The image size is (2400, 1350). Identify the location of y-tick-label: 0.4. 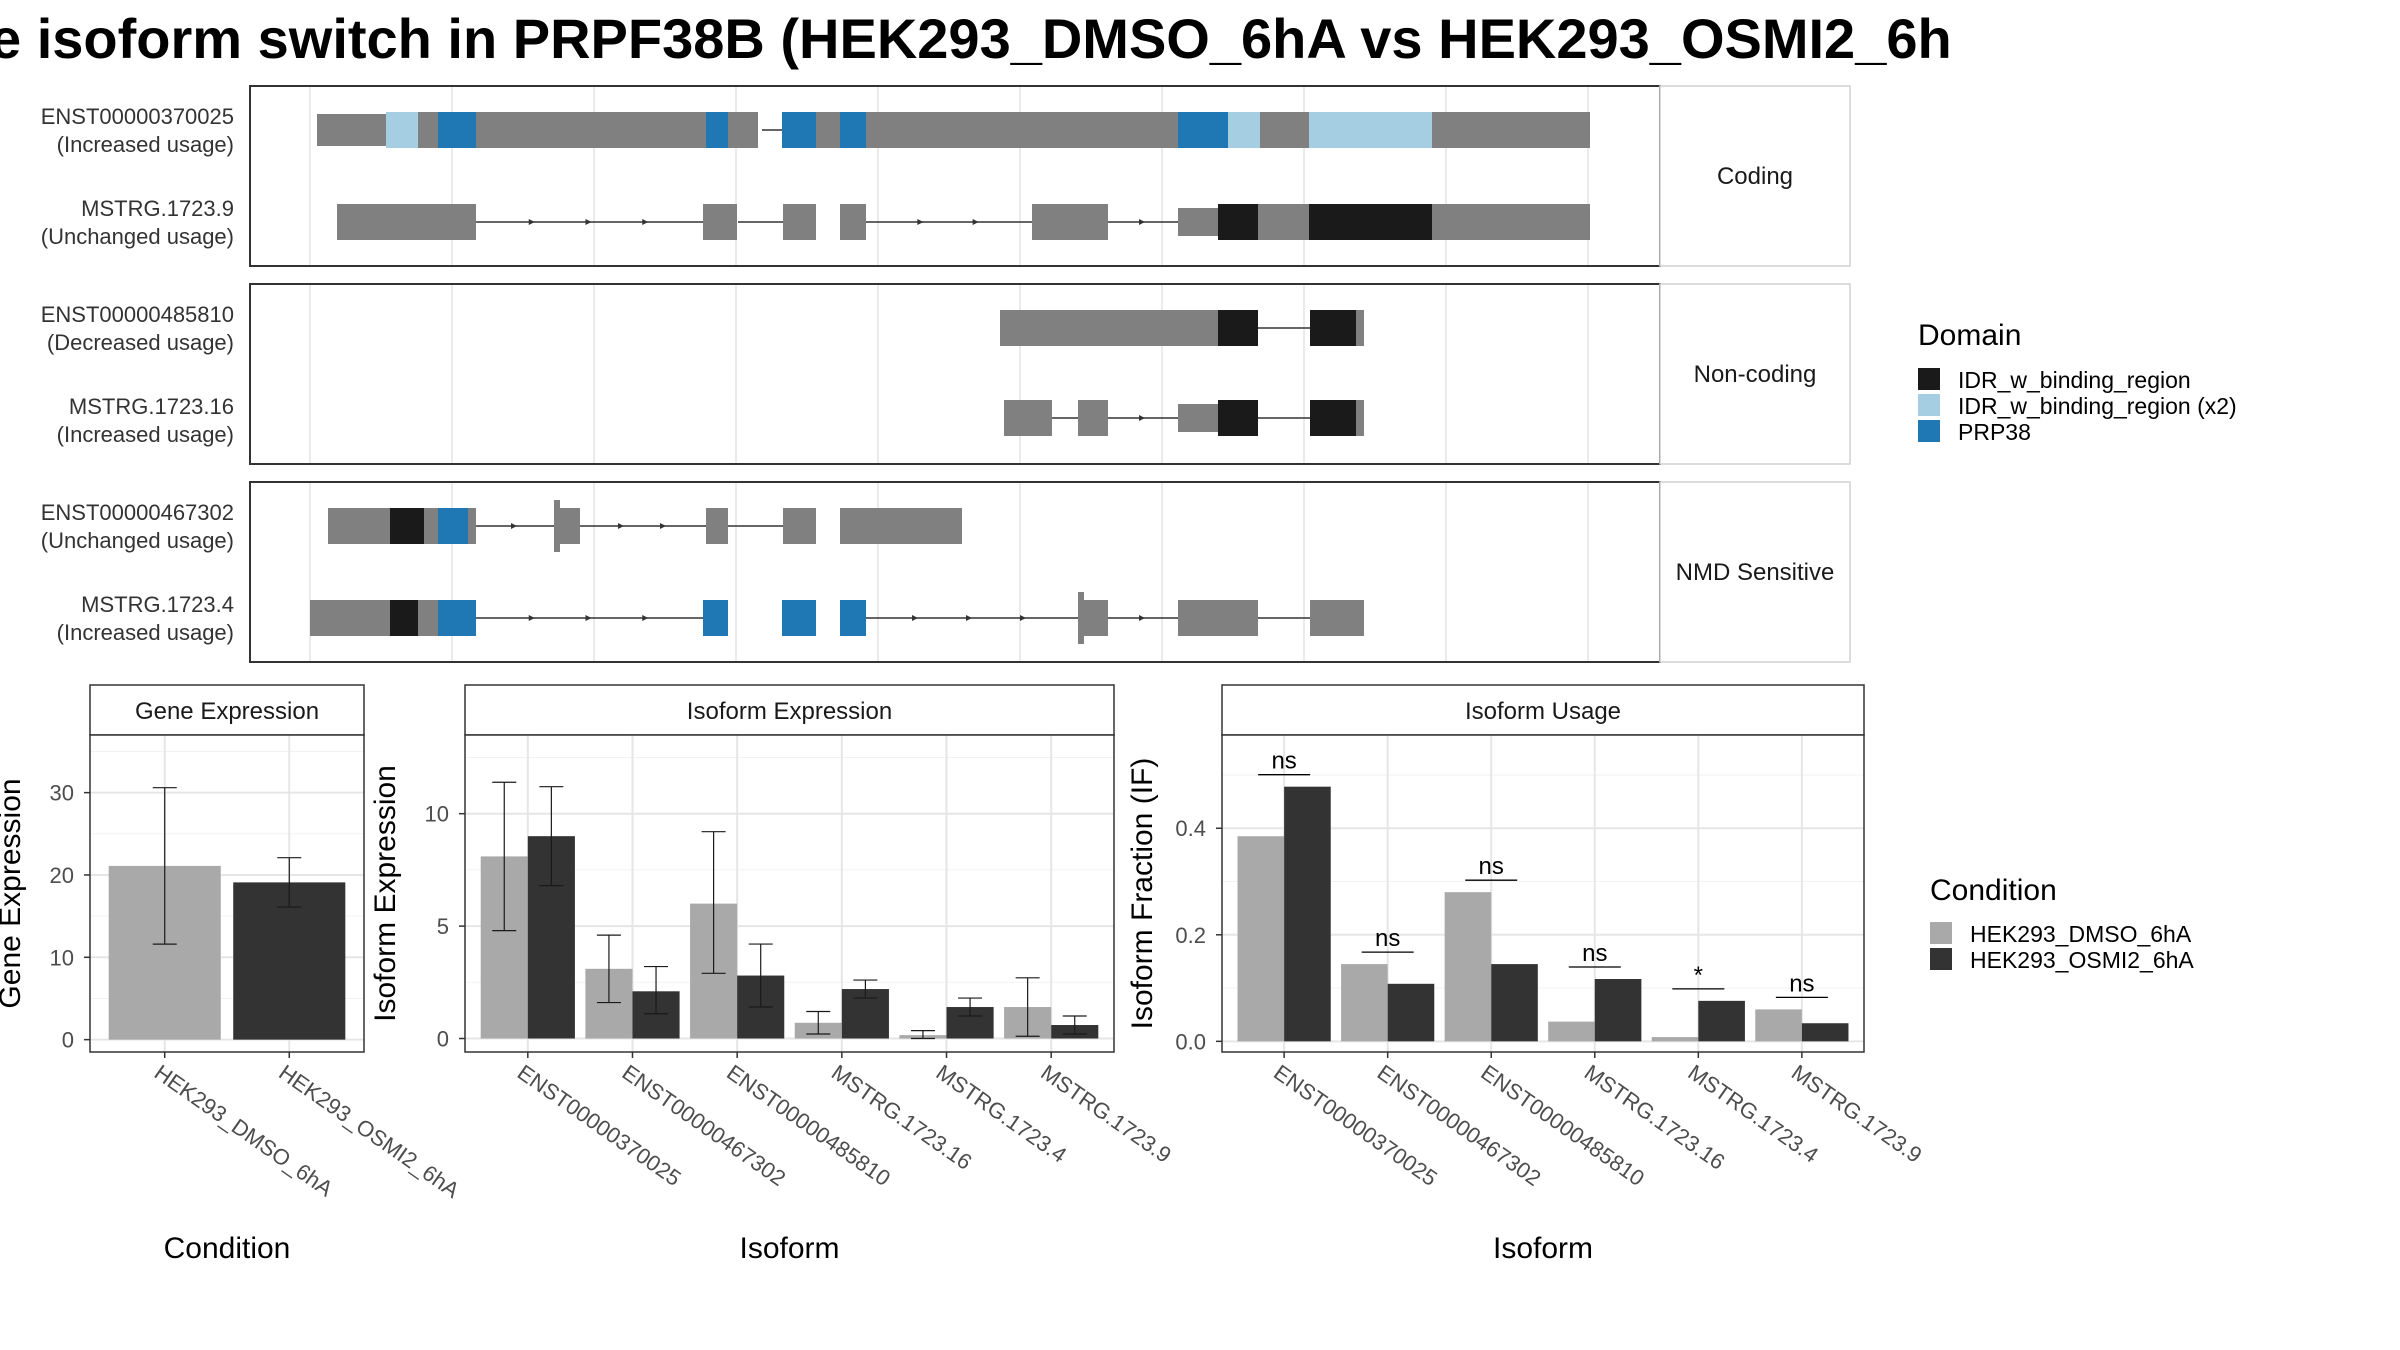
(1190, 828).